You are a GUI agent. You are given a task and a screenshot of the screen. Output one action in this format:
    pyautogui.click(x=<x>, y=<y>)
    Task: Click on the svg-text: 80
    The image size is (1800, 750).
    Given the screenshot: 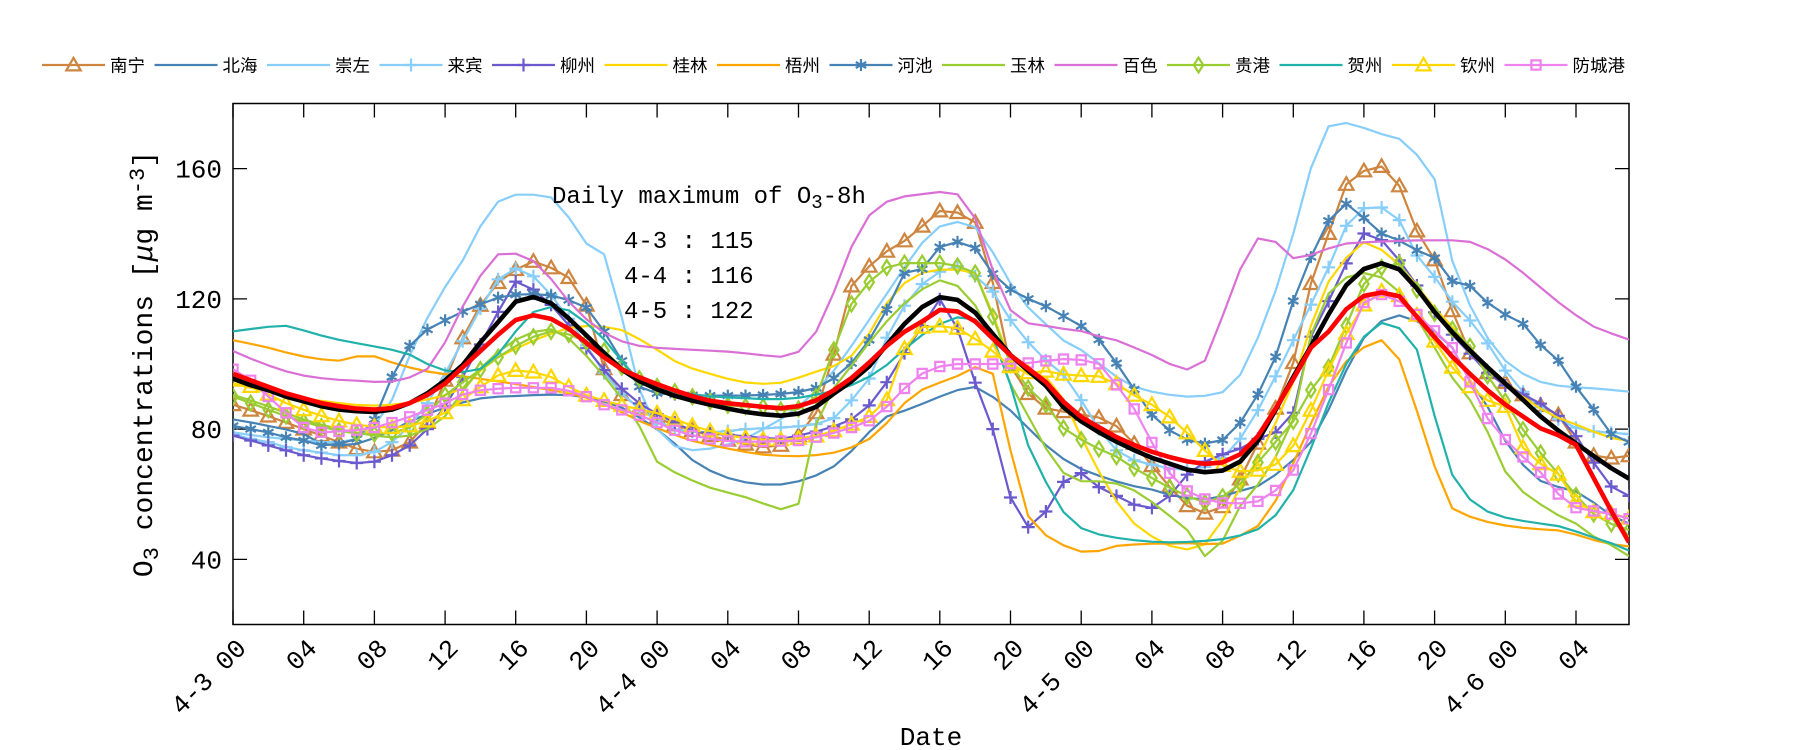 What is the action you would take?
    pyautogui.click(x=206, y=431)
    